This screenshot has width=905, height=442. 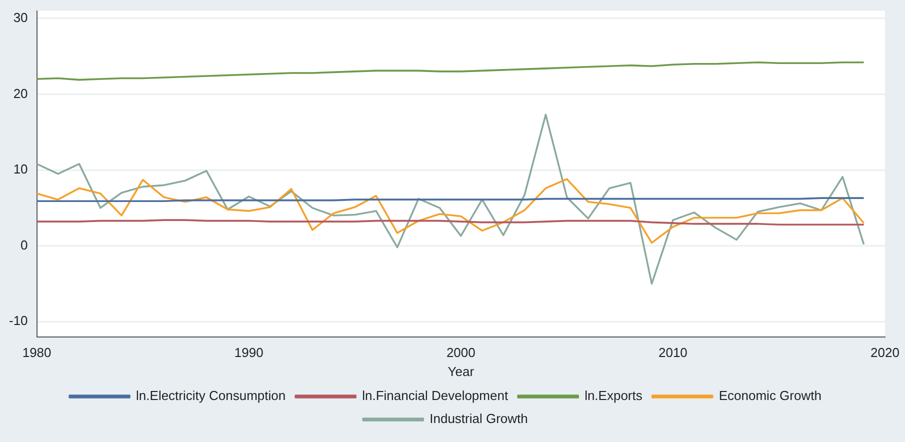 What do you see at coordinates (673, 352) in the screenshot?
I see `x-tick-label: 2010` at bounding box center [673, 352].